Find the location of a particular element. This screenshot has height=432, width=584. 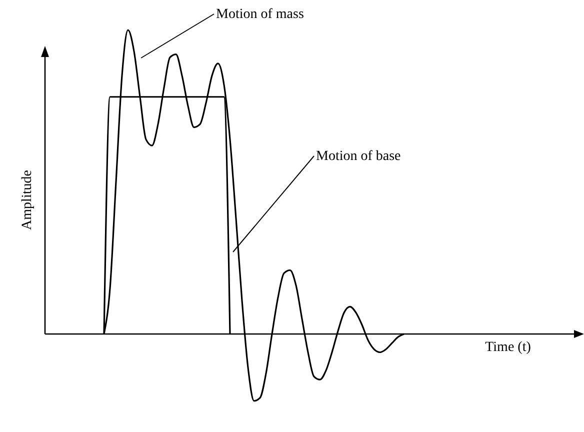

text: Motion of mass is located at coordinates (260, 14).